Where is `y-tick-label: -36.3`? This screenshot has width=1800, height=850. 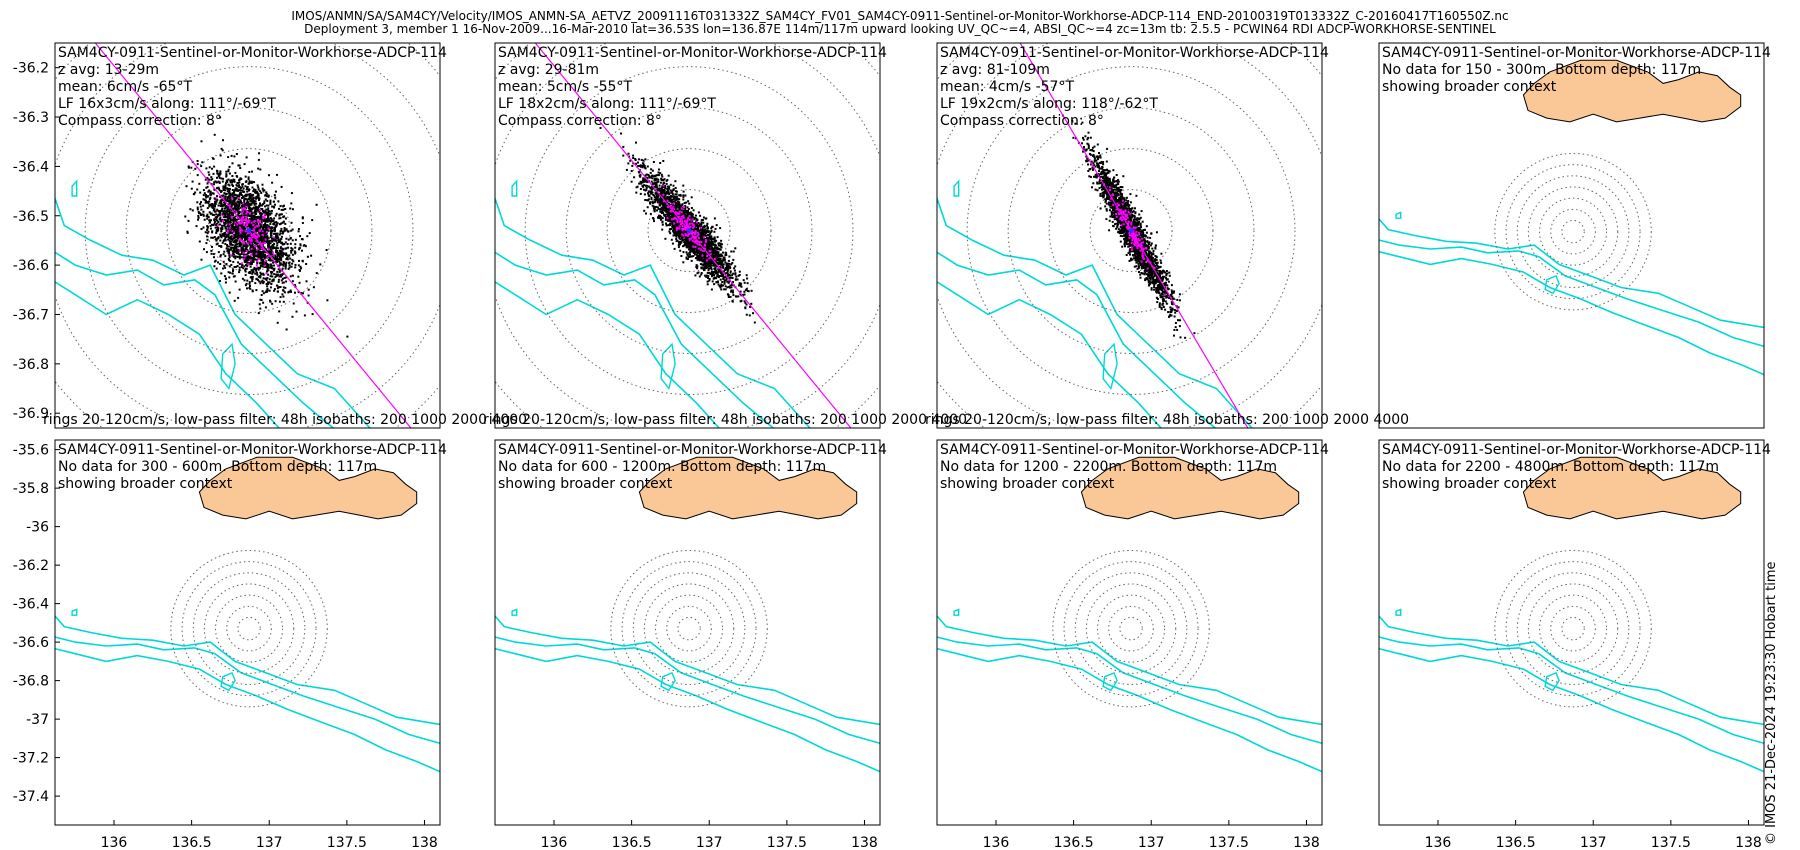
y-tick-label: -36.3 is located at coordinates (31, 118).